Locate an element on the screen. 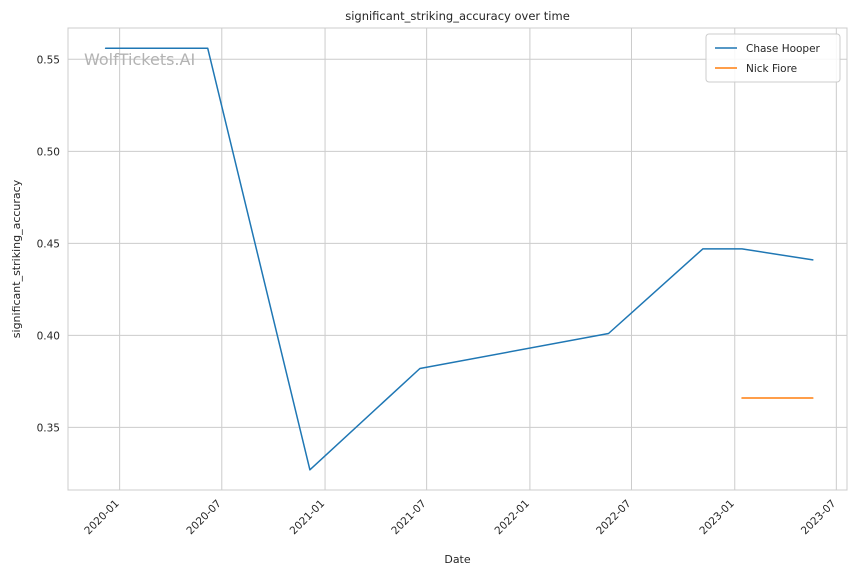 Image resolution: width=864 pixels, height=575 pixels. legend: Chase Hooper Nick Fiore is located at coordinates (773, 58).